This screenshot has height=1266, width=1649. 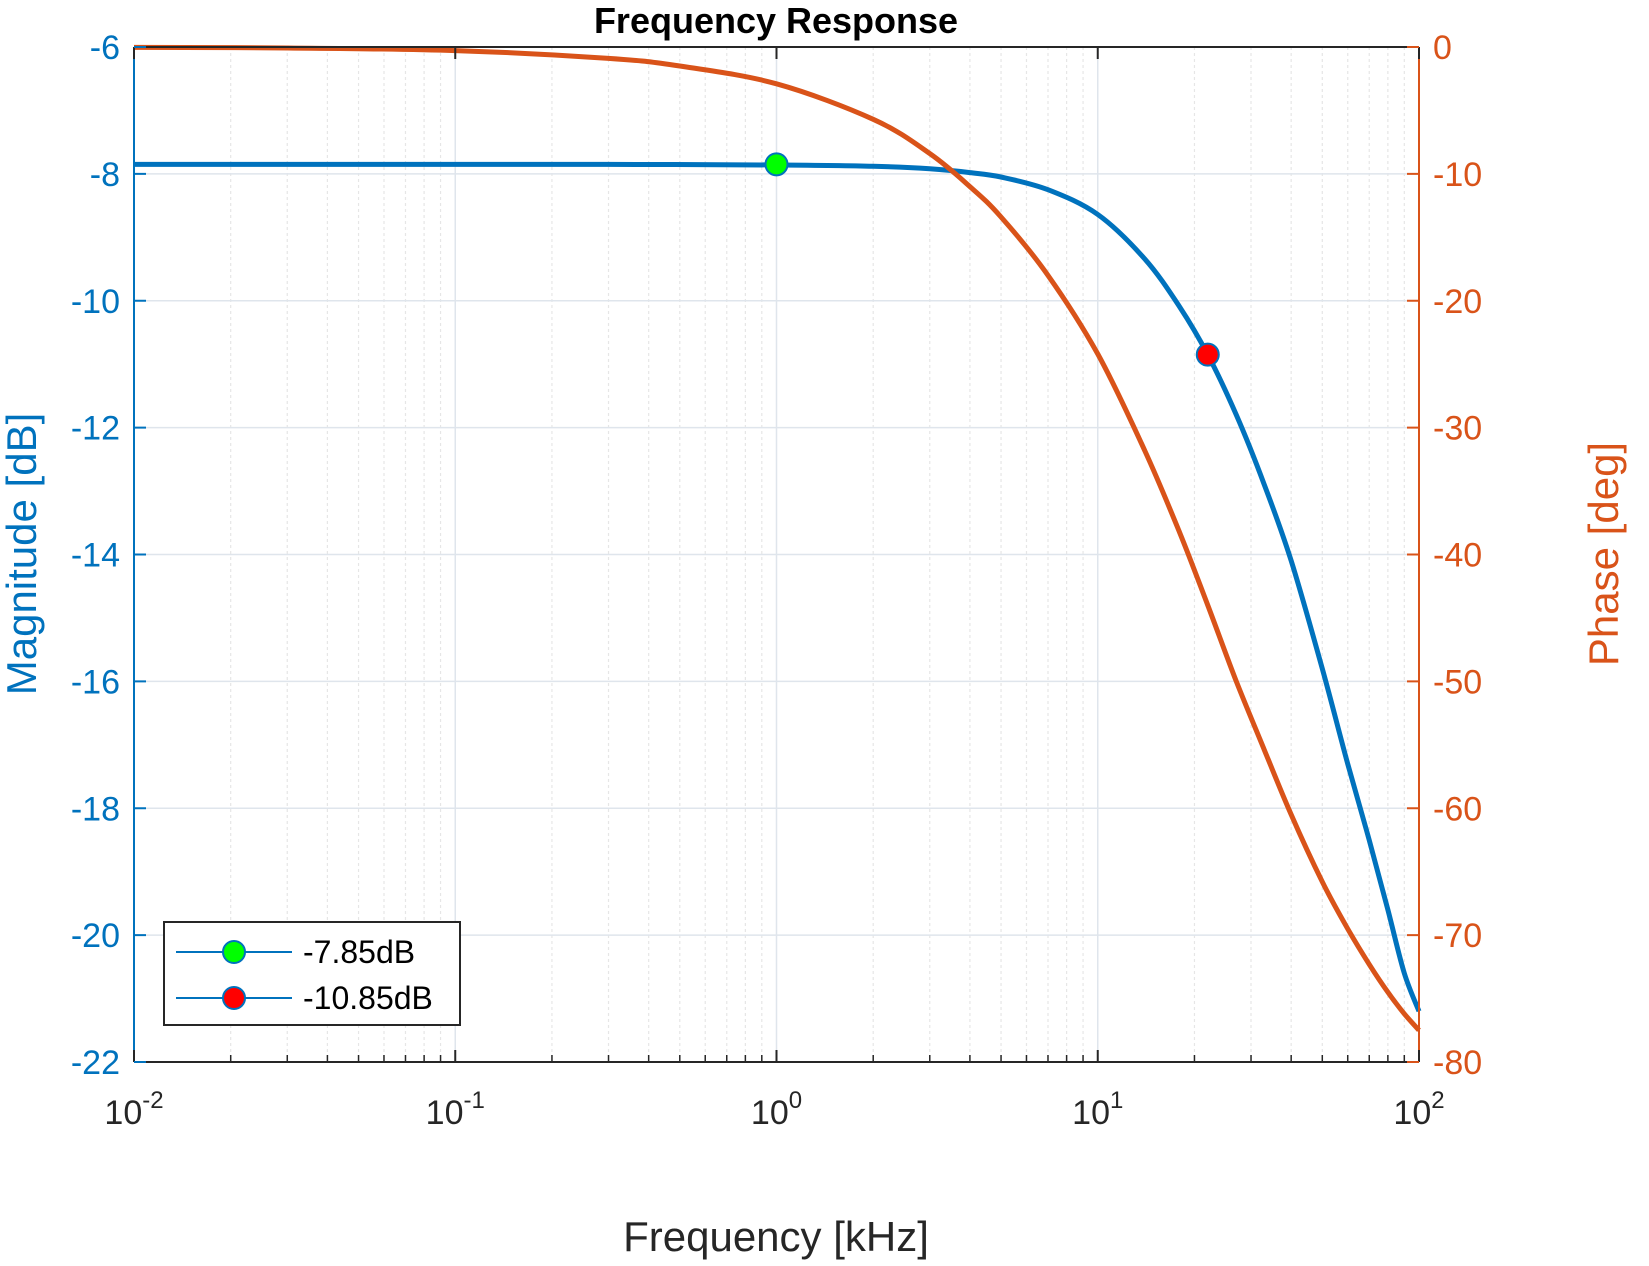 I want to click on chart-title: Frequency Response, so click(x=776, y=20).